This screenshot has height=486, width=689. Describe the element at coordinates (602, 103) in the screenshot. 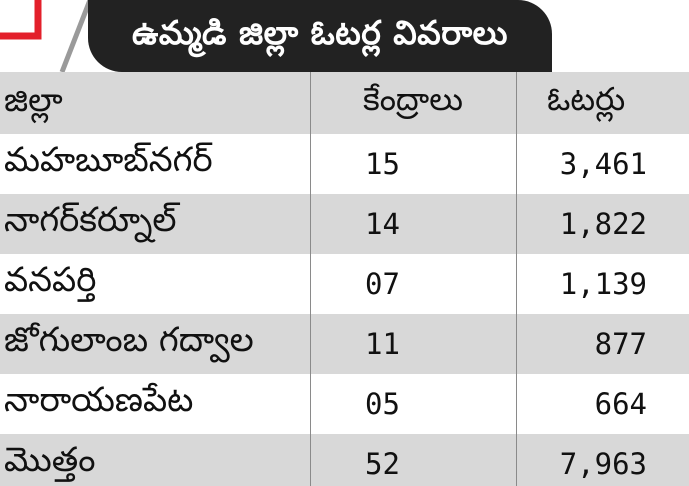

I see `header-voters: ఓటర్లు` at that location.